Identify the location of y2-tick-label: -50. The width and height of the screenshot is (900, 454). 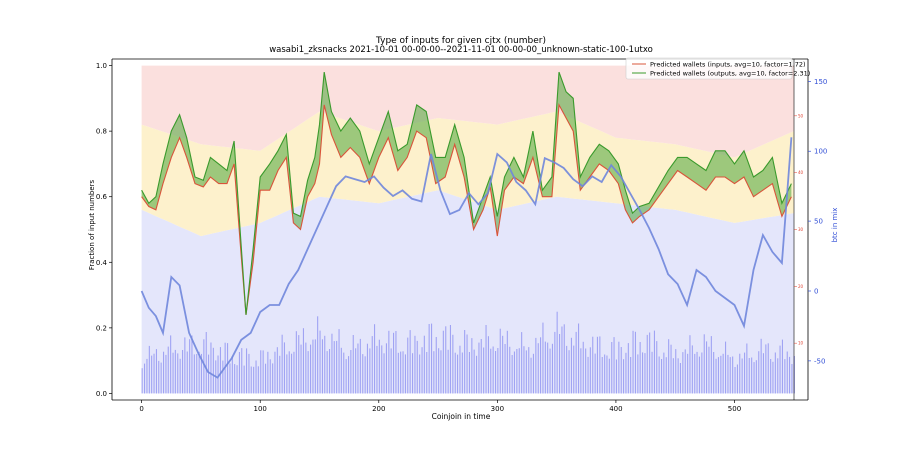
(819, 361).